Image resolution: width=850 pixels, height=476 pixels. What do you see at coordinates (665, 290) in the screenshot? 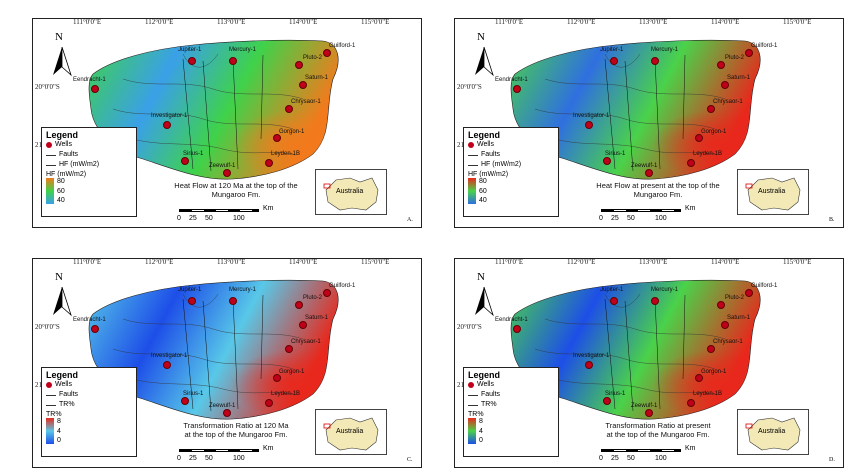
I see `well-label: Mercury-1` at bounding box center [665, 290].